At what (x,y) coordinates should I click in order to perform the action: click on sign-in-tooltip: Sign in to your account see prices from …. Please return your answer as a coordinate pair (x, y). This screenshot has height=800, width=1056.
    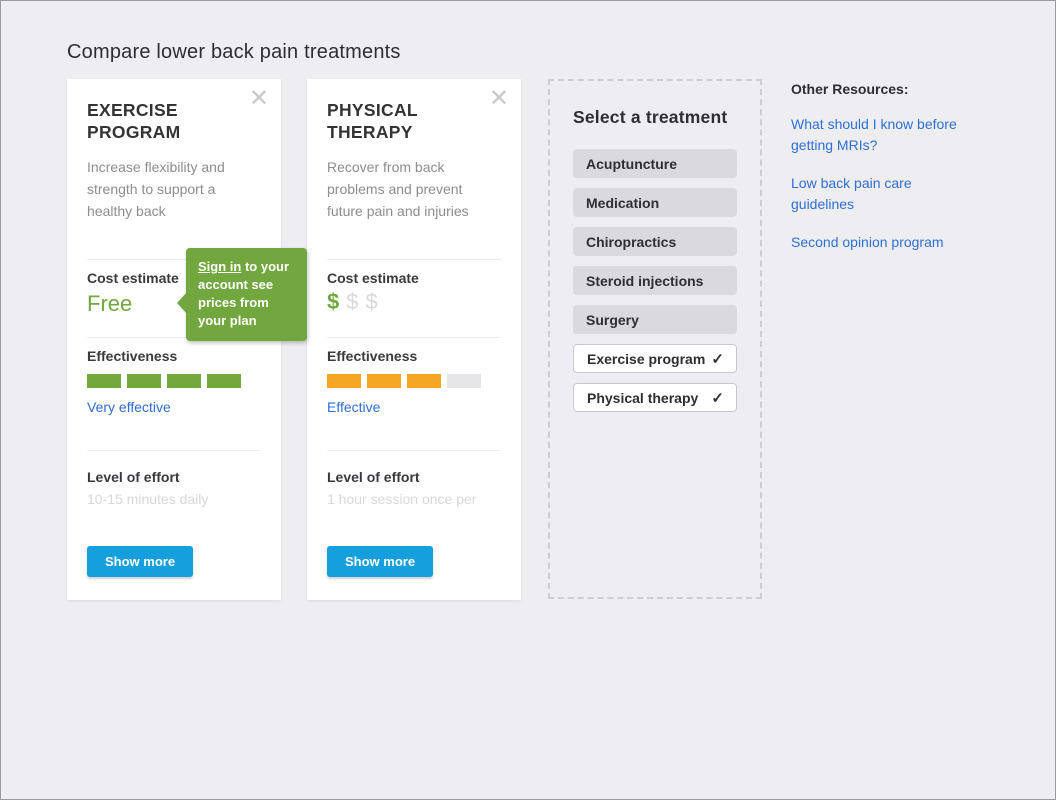
    Looking at the image, I should click on (242, 294).